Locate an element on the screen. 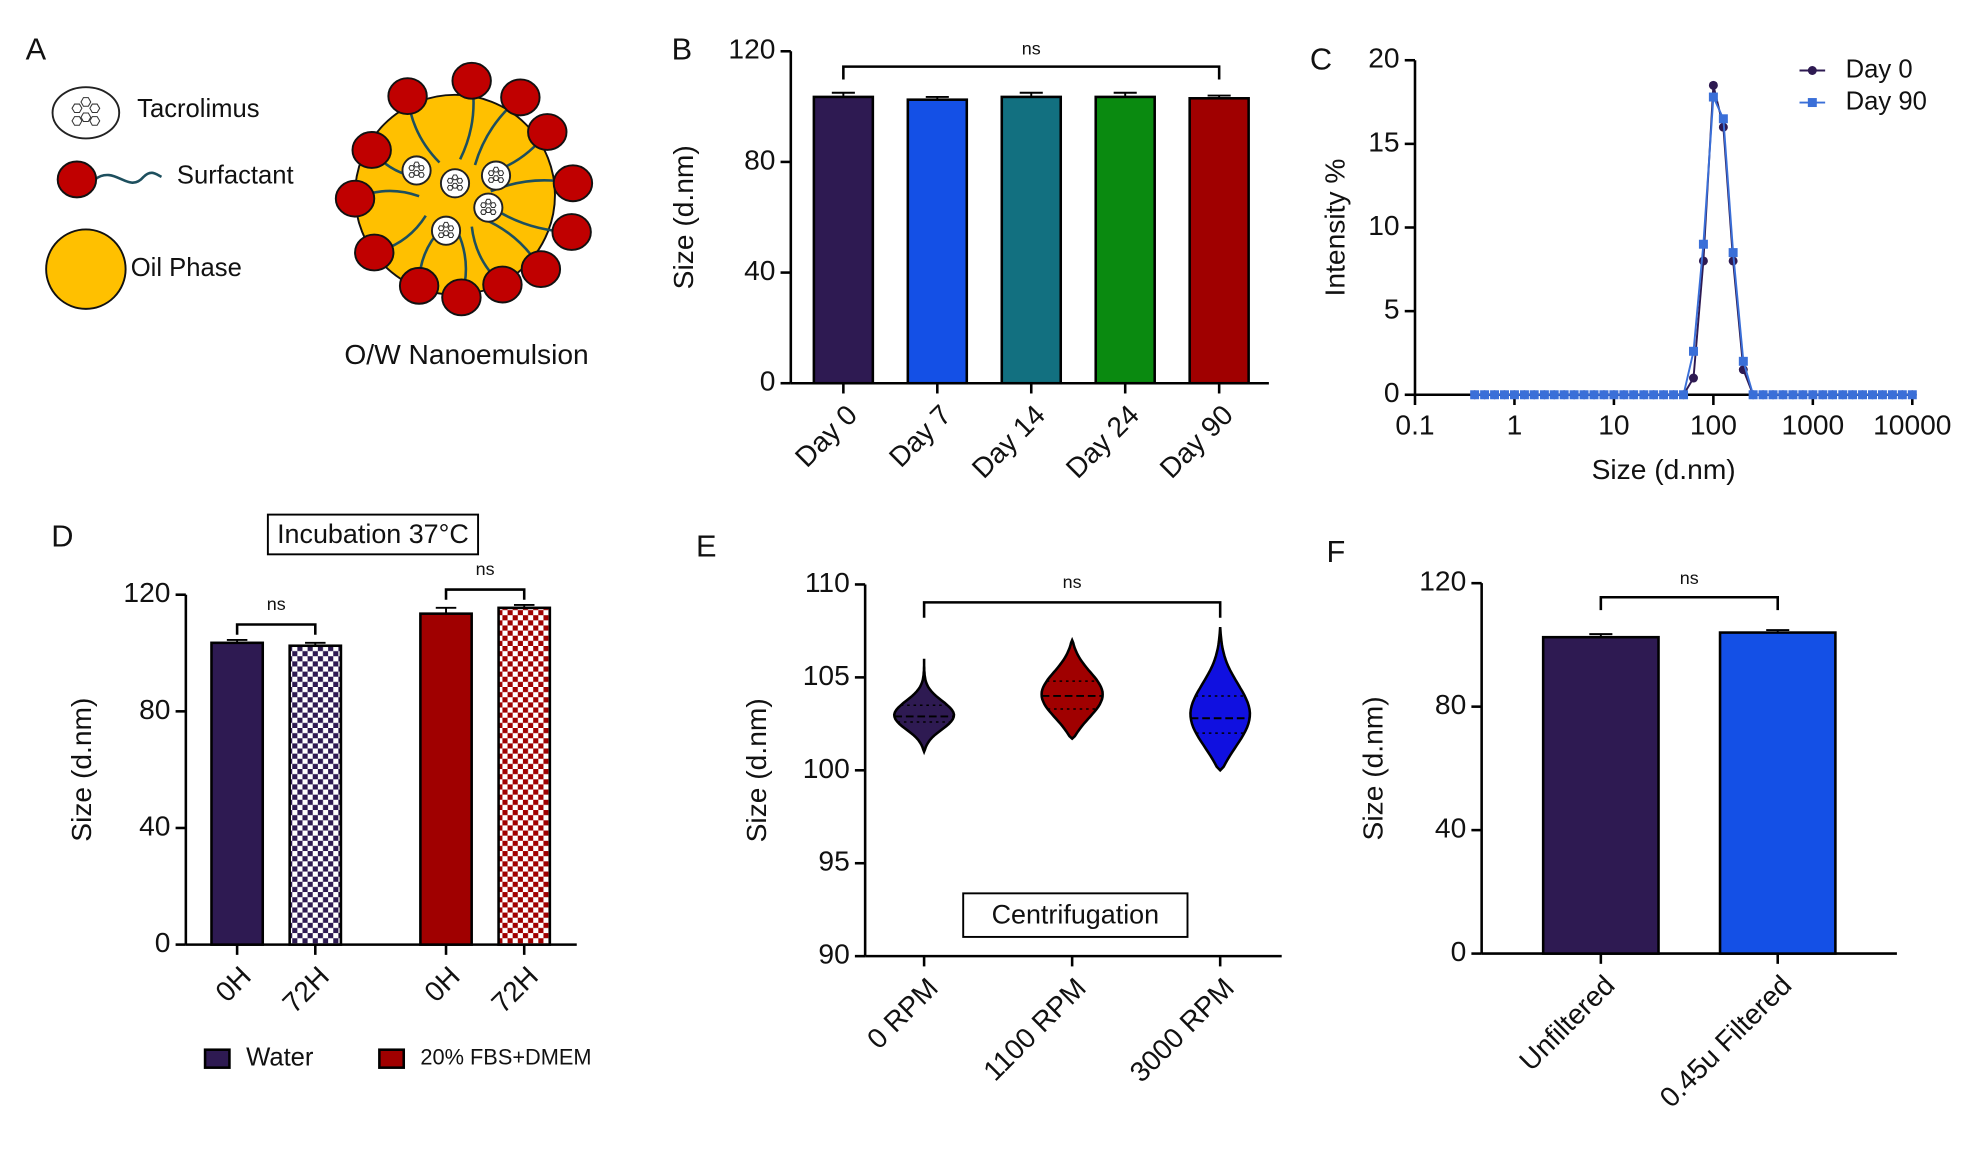  panel-label: B is located at coordinates (682, 48).